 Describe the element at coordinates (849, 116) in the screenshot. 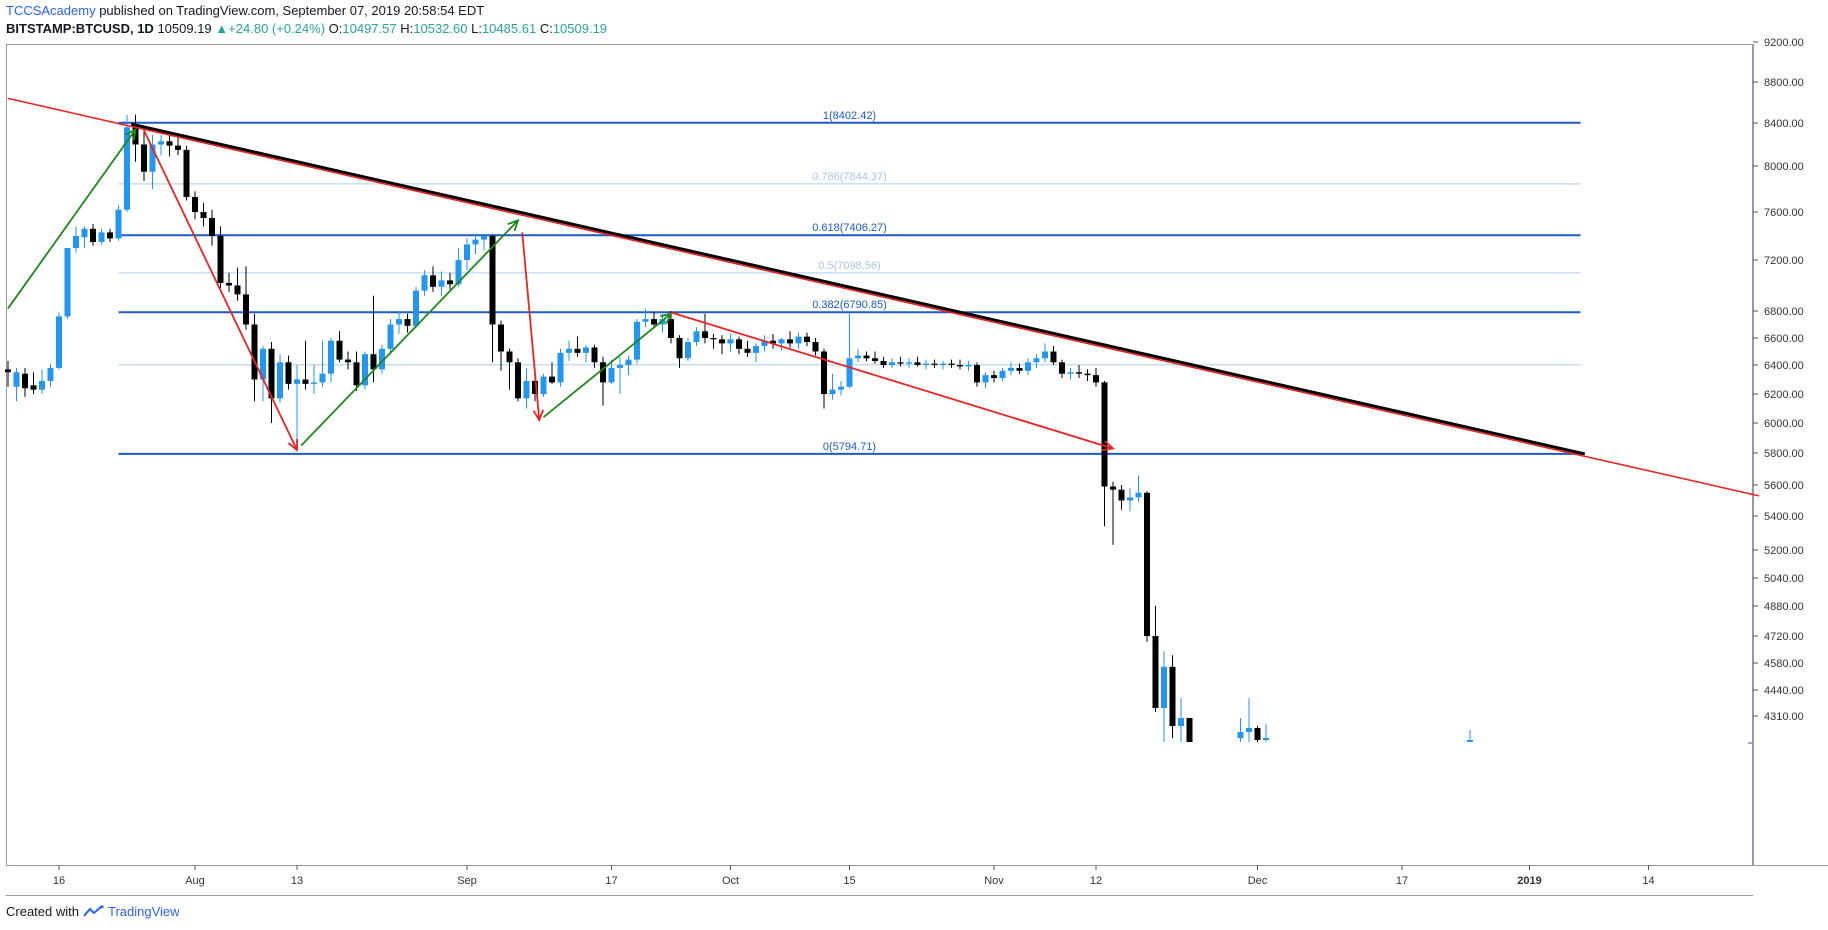

I see `fib-level-label: 1(8402.42)` at that location.